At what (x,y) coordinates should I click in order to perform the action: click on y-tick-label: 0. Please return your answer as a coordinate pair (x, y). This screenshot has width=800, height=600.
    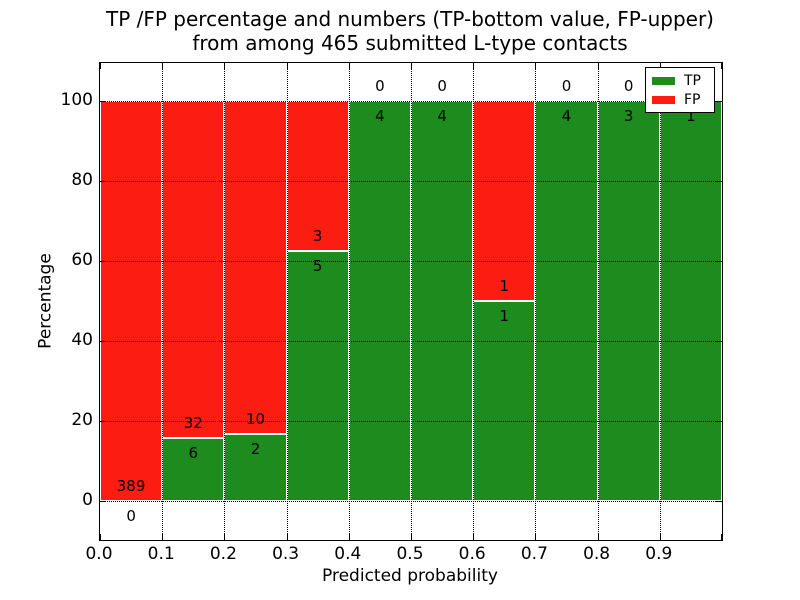
    Looking at the image, I should click on (87, 500).